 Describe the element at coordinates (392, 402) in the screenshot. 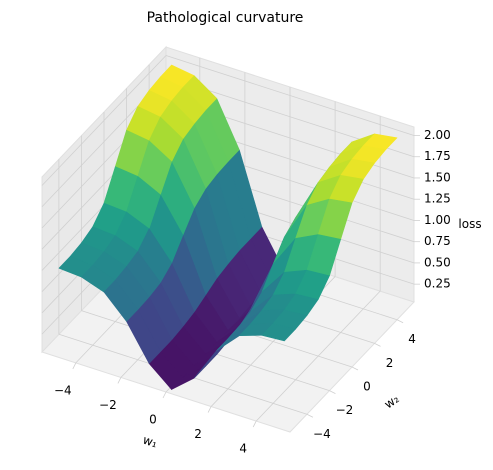

I see `y-axis-label: w₂` at that location.